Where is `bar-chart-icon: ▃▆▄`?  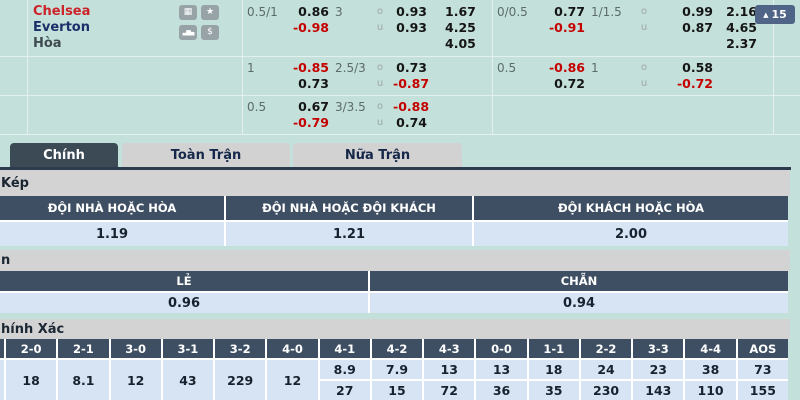 bar-chart-icon: ▃▆▄ is located at coordinates (188, 32).